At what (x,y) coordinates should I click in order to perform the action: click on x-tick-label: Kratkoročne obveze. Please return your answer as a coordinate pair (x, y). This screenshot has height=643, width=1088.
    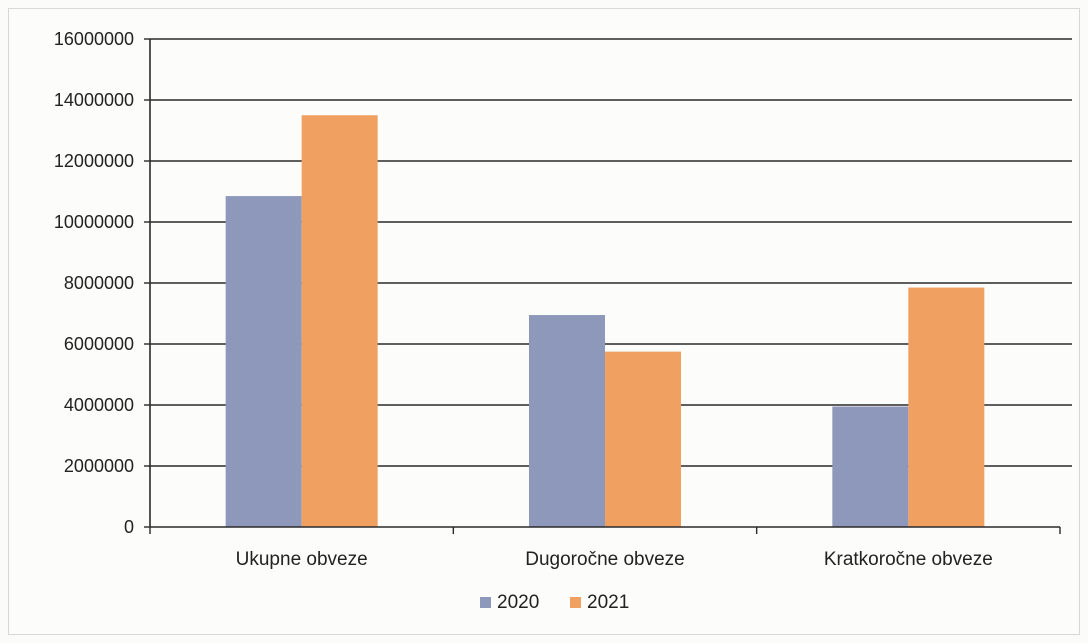
    Looking at the image, I should click on (908, 559).